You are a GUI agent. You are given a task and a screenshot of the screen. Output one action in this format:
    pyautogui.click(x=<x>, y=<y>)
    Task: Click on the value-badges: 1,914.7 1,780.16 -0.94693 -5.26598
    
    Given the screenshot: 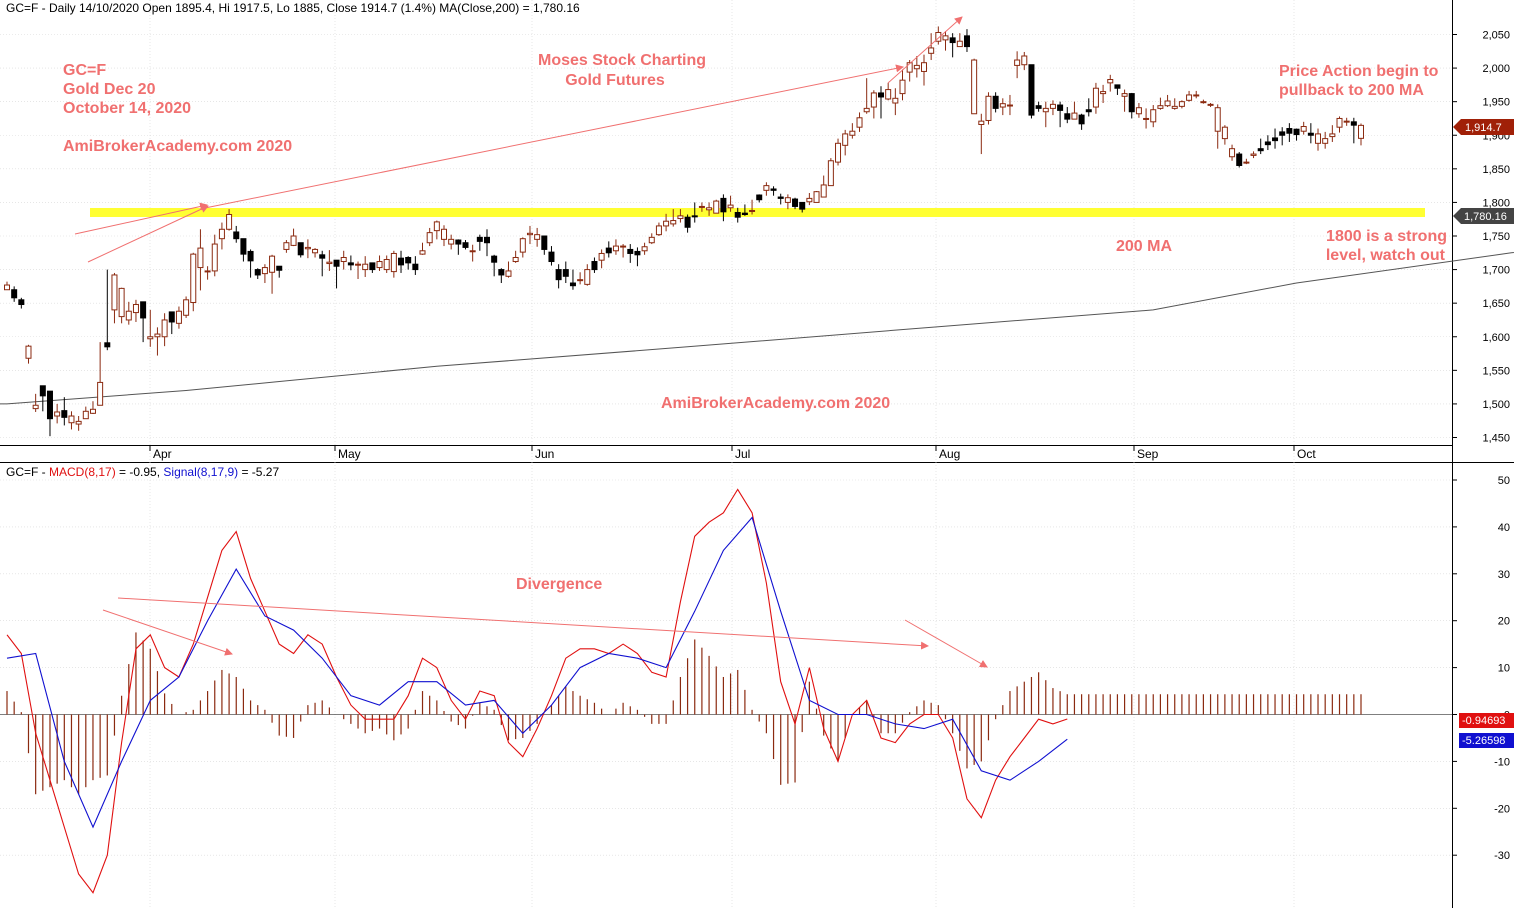 What is the action you would take?
    pyautogui.click(x=1483, y=433)
    